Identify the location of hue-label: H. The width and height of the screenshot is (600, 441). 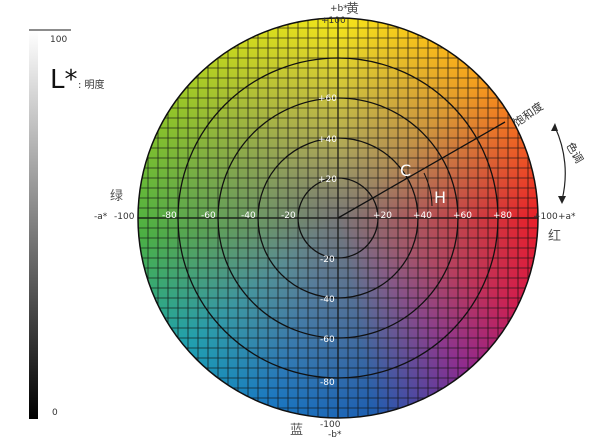
(440, 197).